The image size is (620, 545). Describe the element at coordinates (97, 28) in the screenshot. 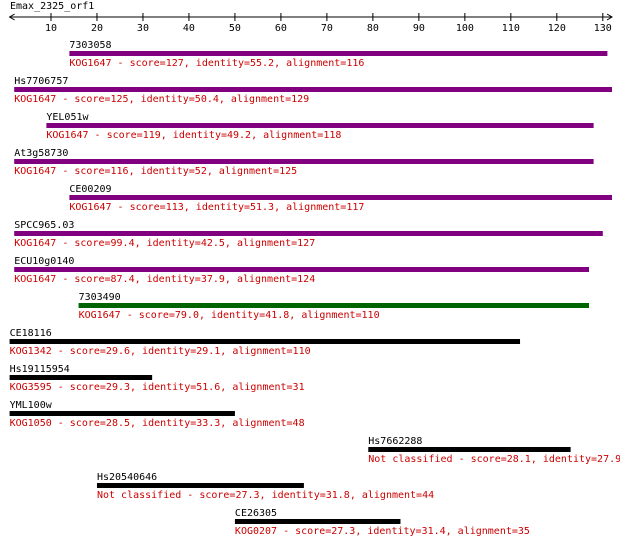

I see `x-tick-label: 20` at that location.